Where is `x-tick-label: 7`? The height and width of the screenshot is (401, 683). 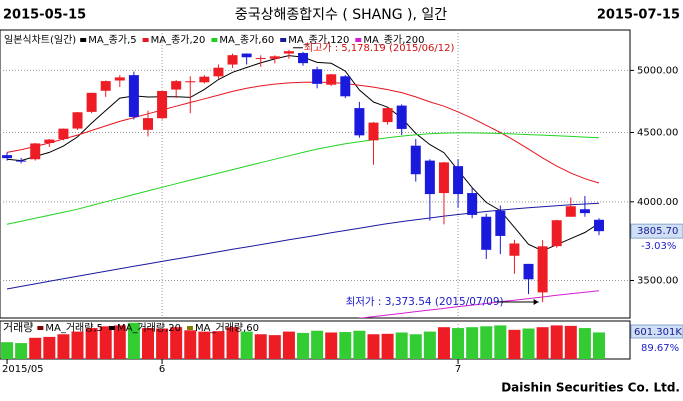 x-tick-label: 7 is located at coordinates (458, 369).